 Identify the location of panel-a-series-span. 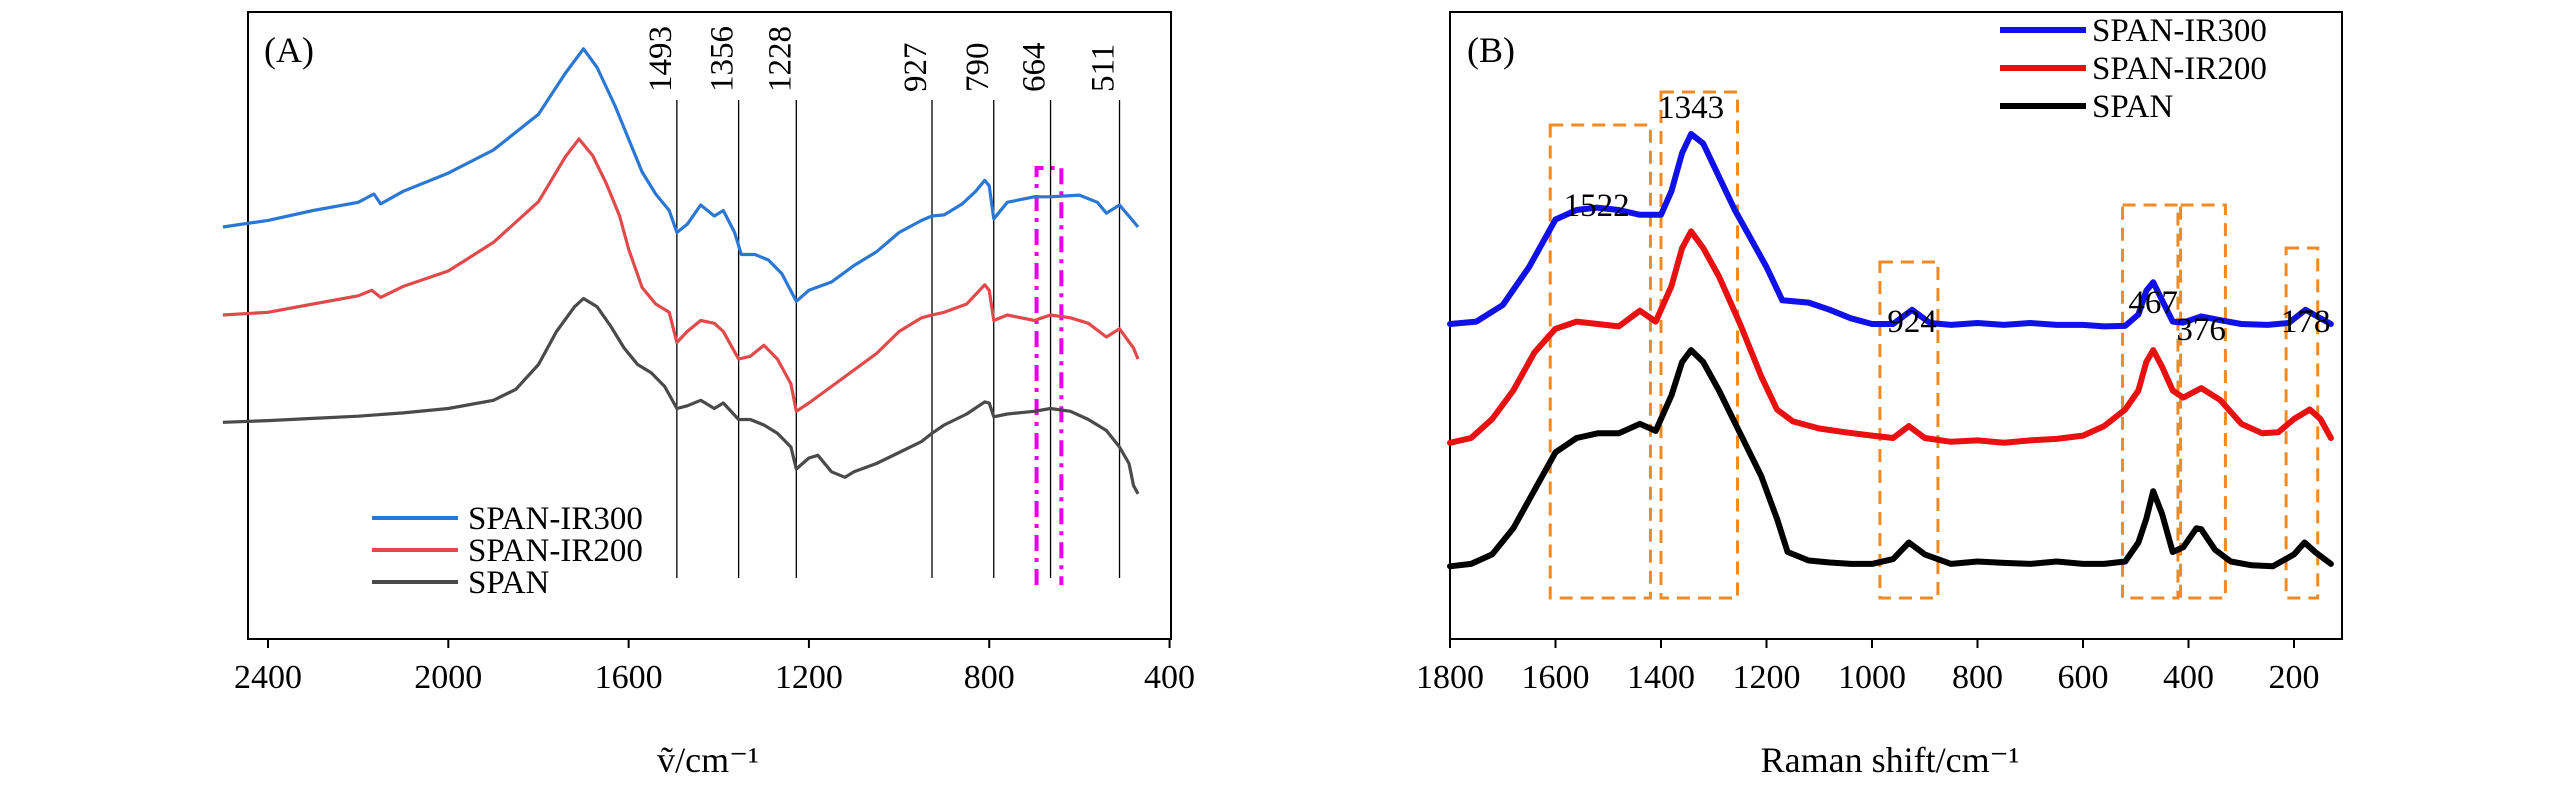
(681, 395).